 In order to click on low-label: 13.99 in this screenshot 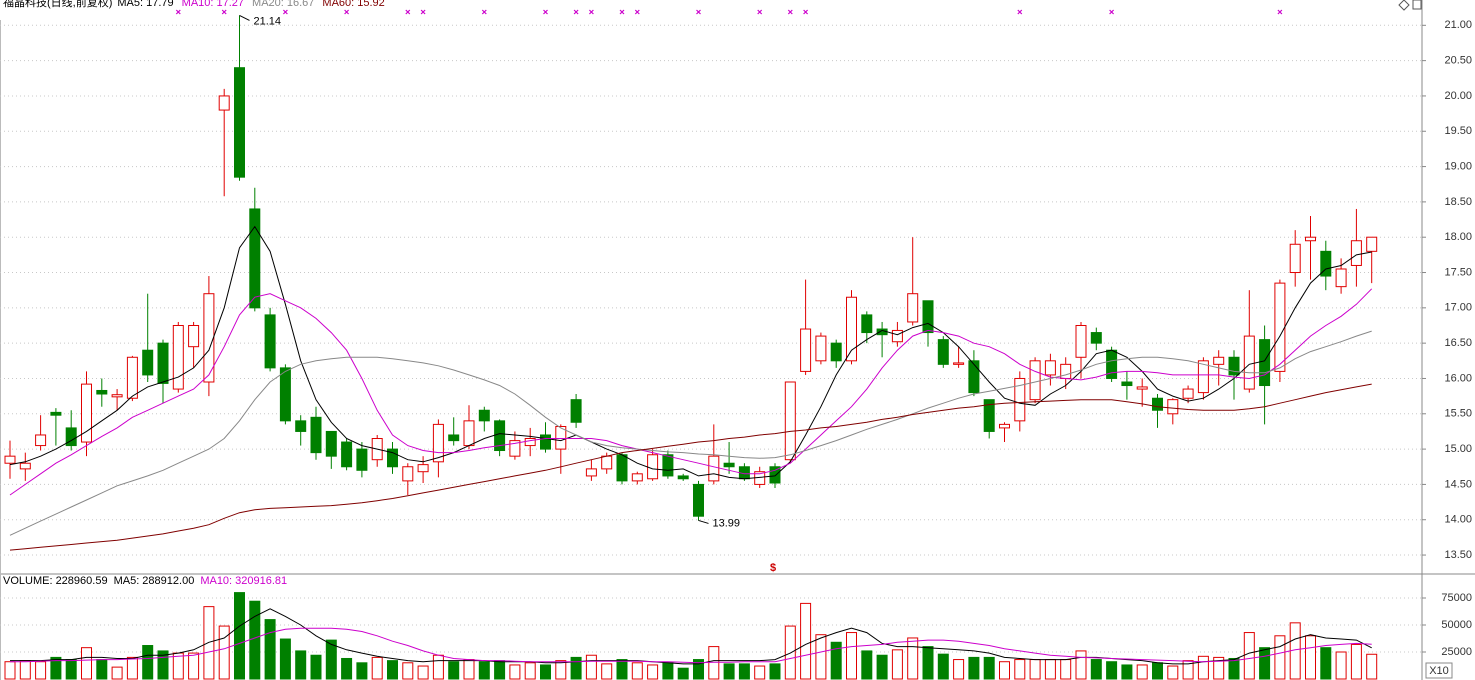, I will do `click(727, 523)`.